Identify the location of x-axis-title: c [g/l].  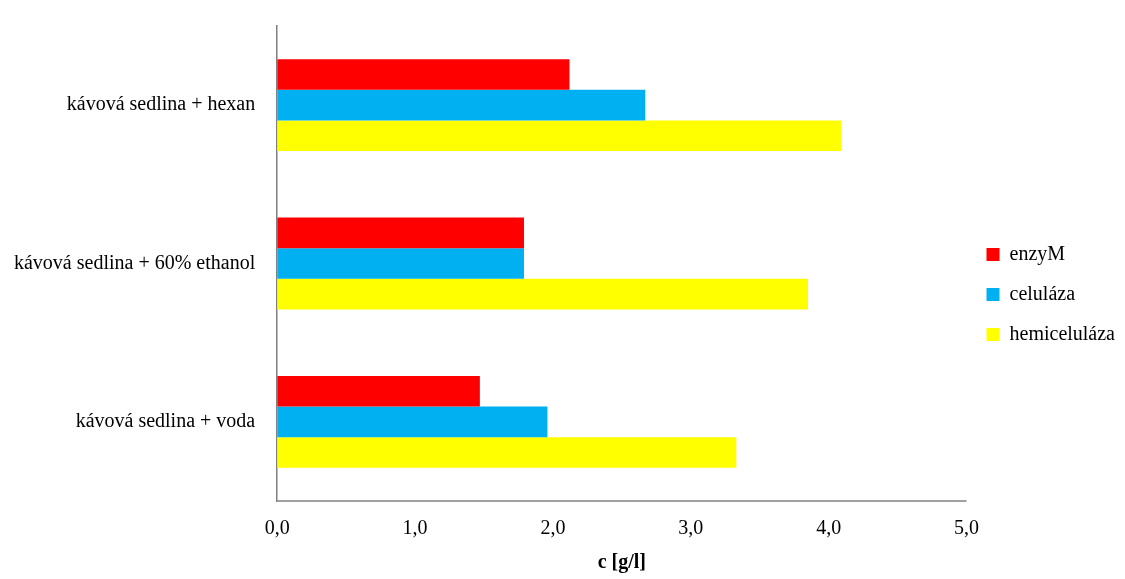
(622, 562).